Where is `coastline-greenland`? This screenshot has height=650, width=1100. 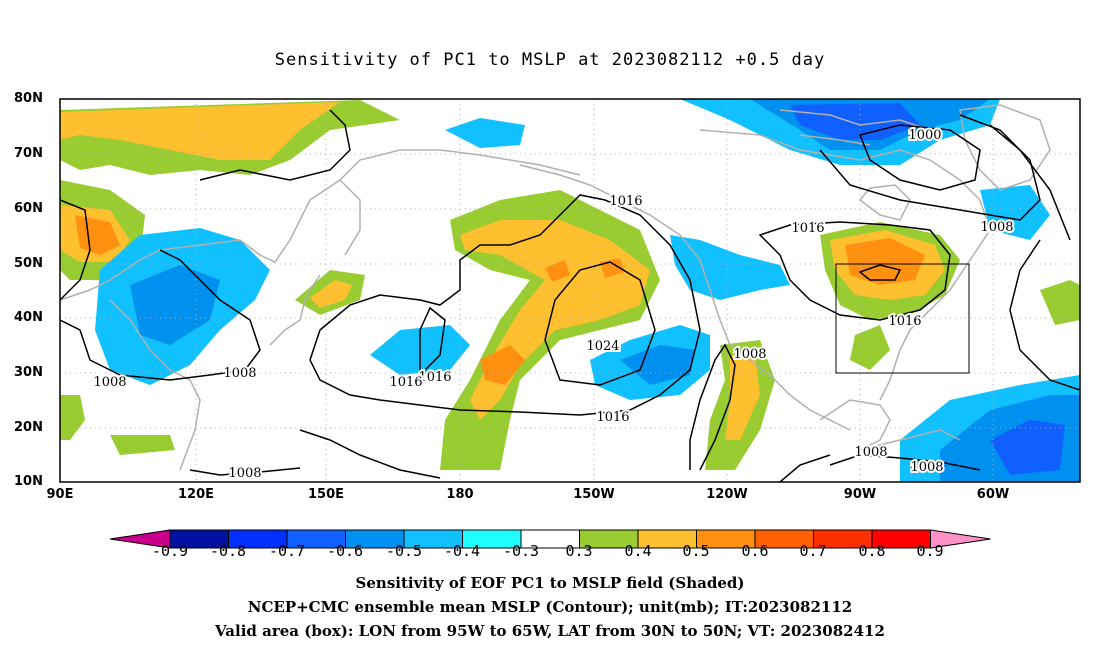 coastline-greenland is located at coordinates (1005, 147).